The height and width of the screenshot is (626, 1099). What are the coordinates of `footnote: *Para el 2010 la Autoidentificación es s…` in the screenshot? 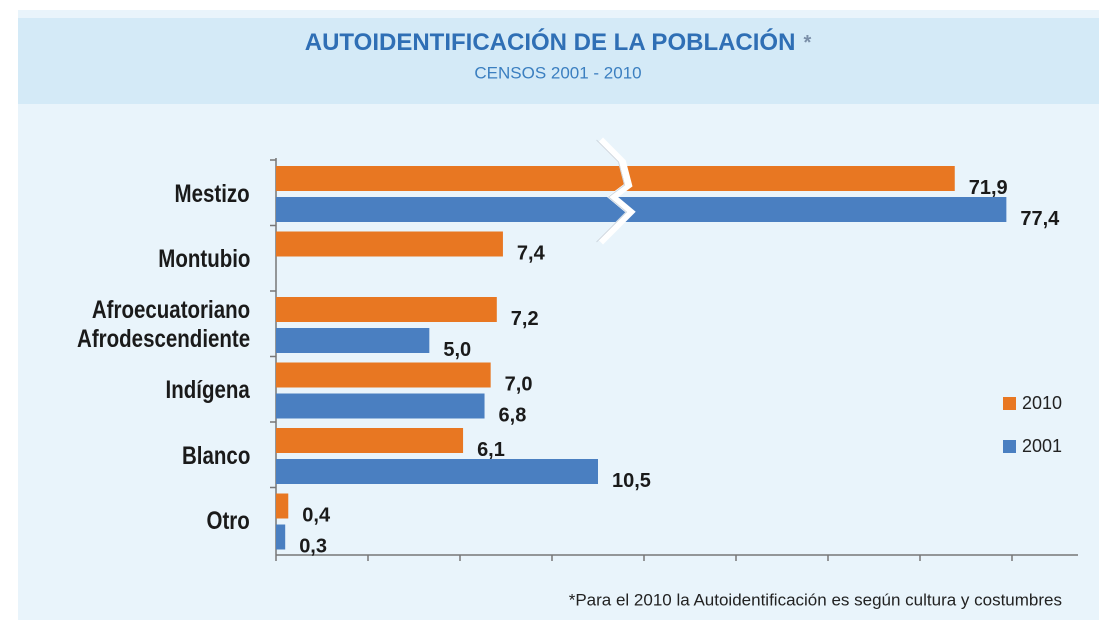 It's located at (815, 599).